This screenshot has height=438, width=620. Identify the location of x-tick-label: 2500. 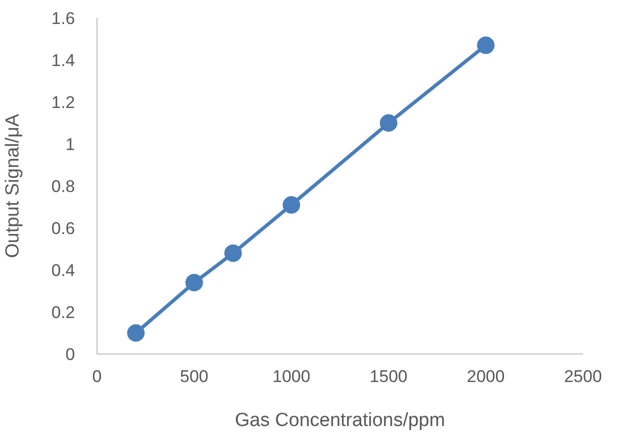
(583, 376).